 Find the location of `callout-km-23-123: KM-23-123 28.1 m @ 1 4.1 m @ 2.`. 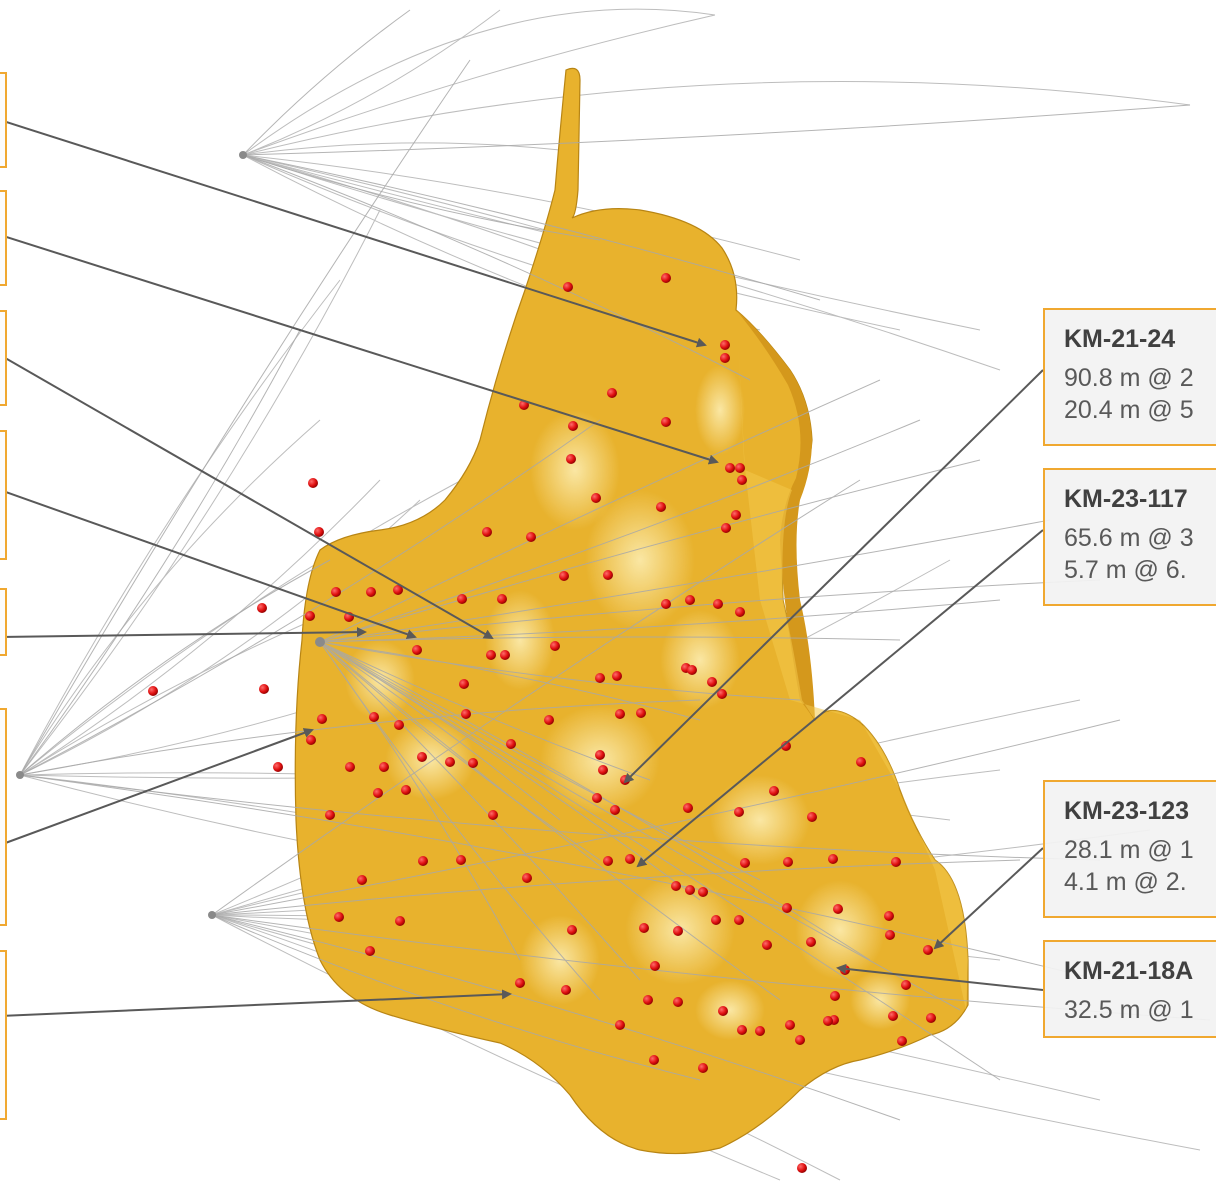

callout-km-23-123: KM-23-123 28.1 m @ 1 4.1 m @ 2. is located at coordinates (1129, 849).